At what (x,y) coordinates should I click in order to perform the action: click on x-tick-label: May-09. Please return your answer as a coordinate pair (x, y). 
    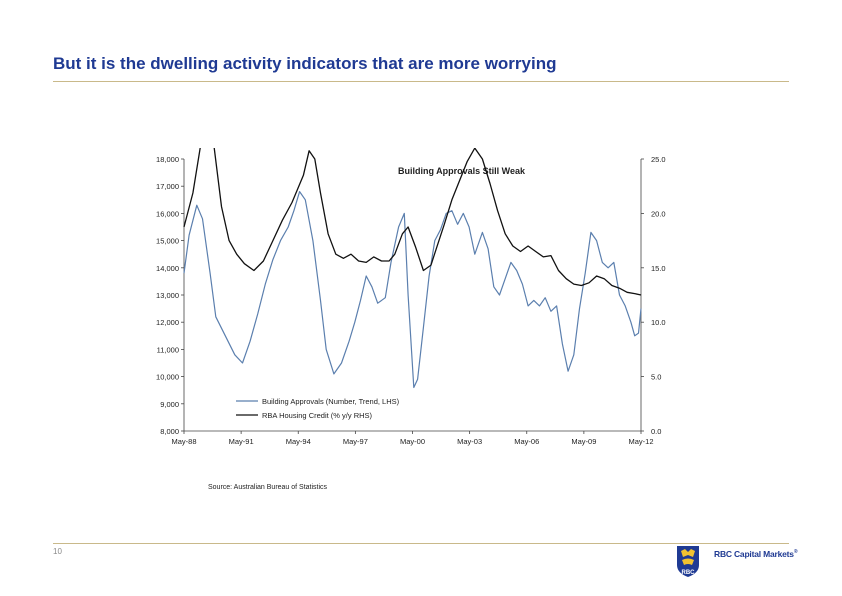
    Looking at the image, I should click on (583, 441).